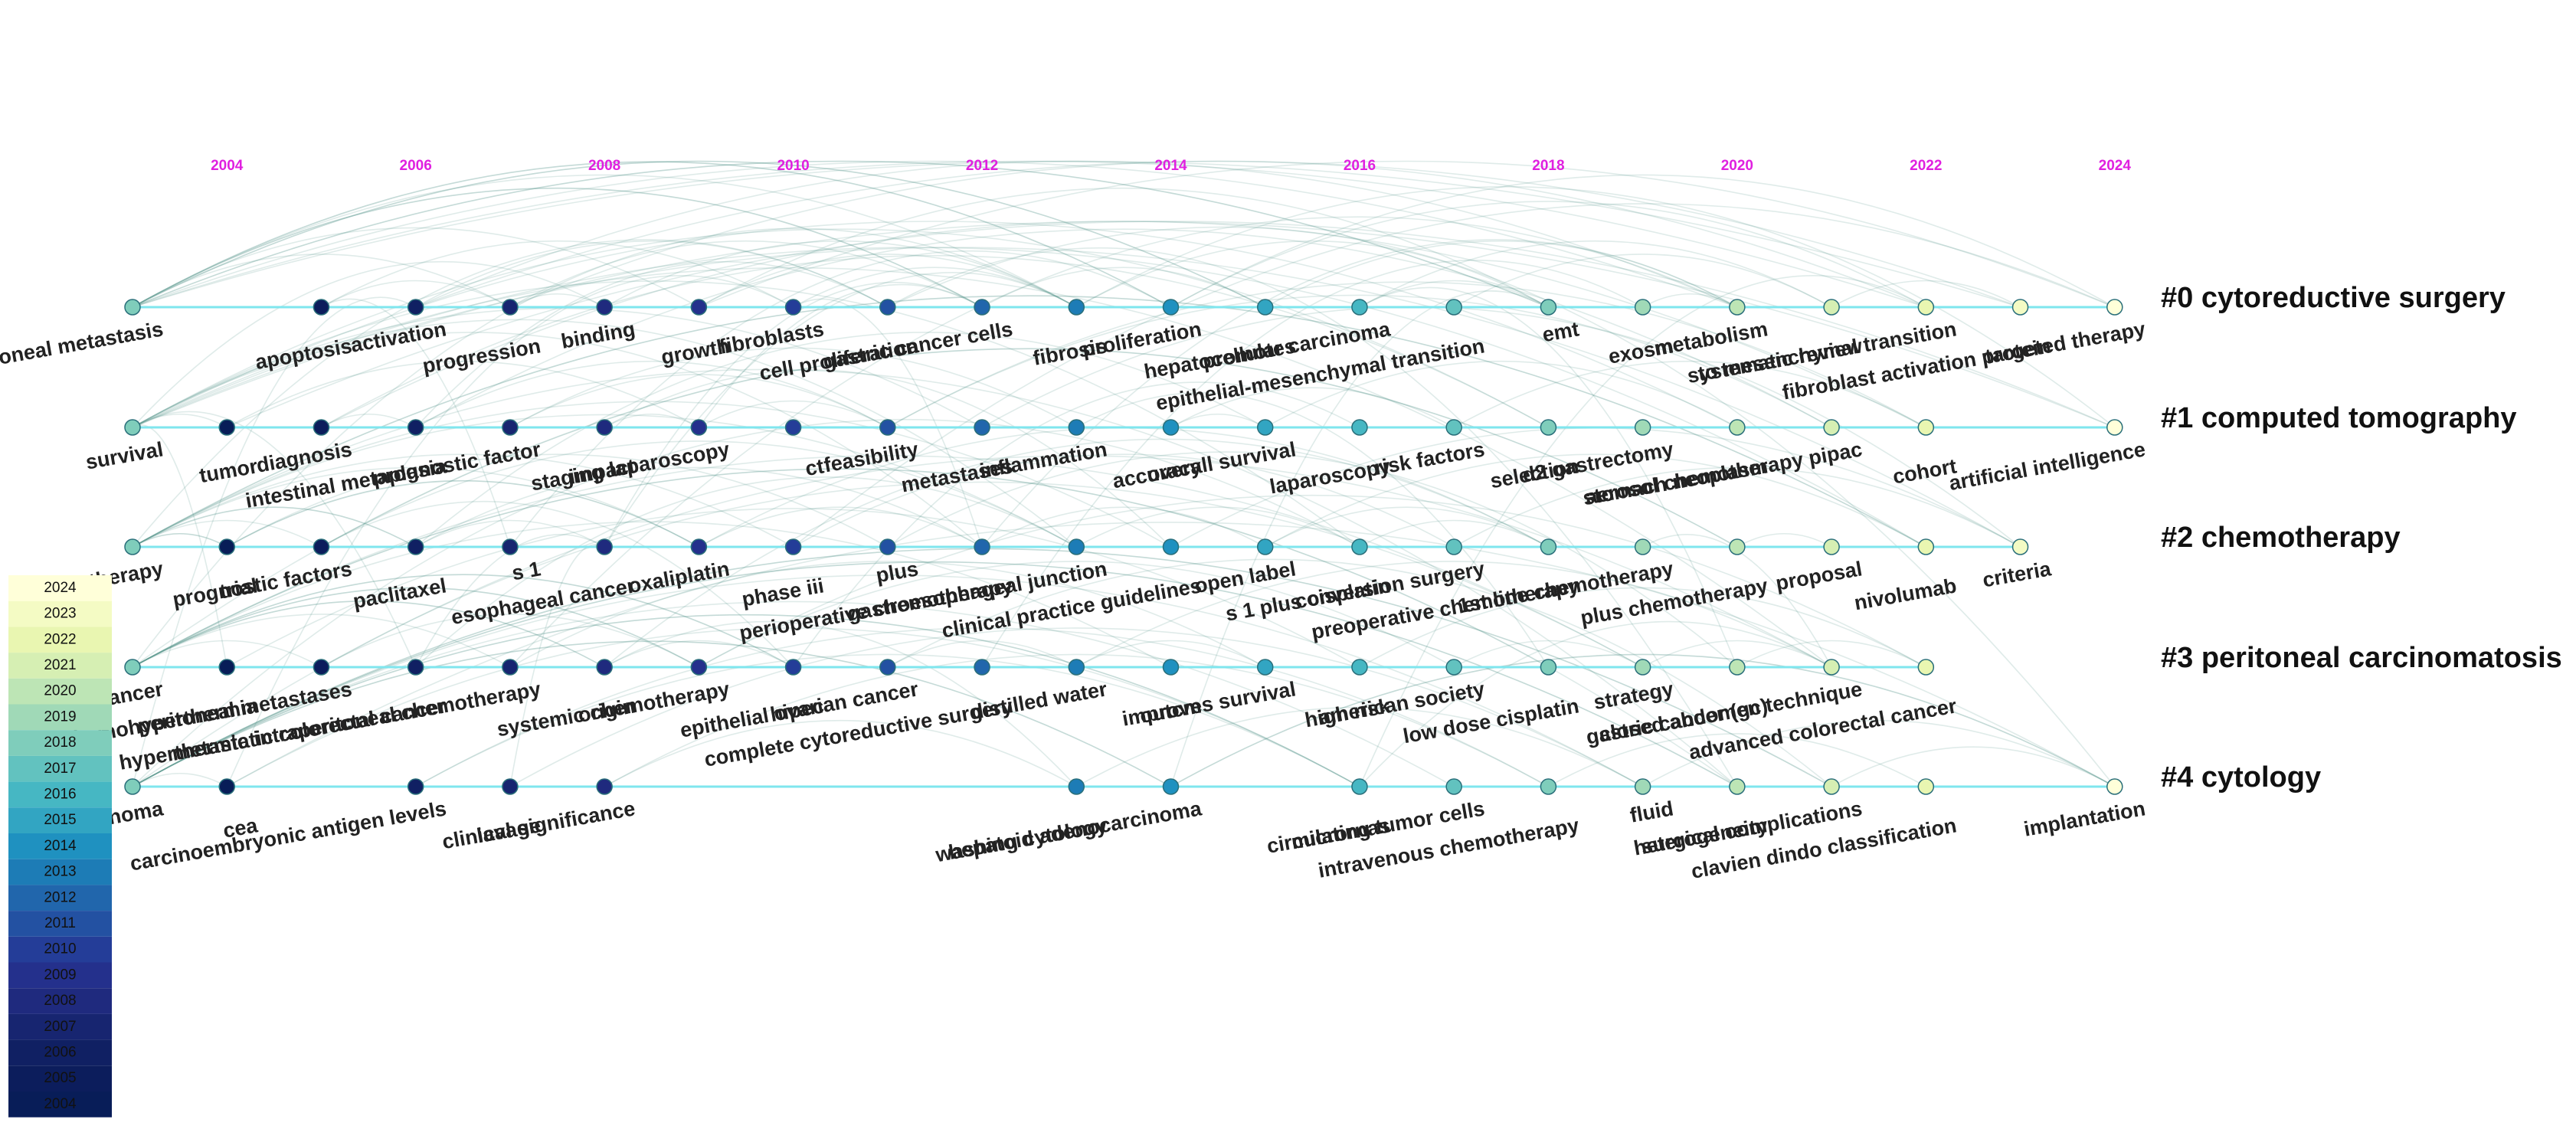 The image size is (2576, 1129). Describe the element at coordinates (1548, 166) in the screenshot. I see `year-label: 2018` at that location.